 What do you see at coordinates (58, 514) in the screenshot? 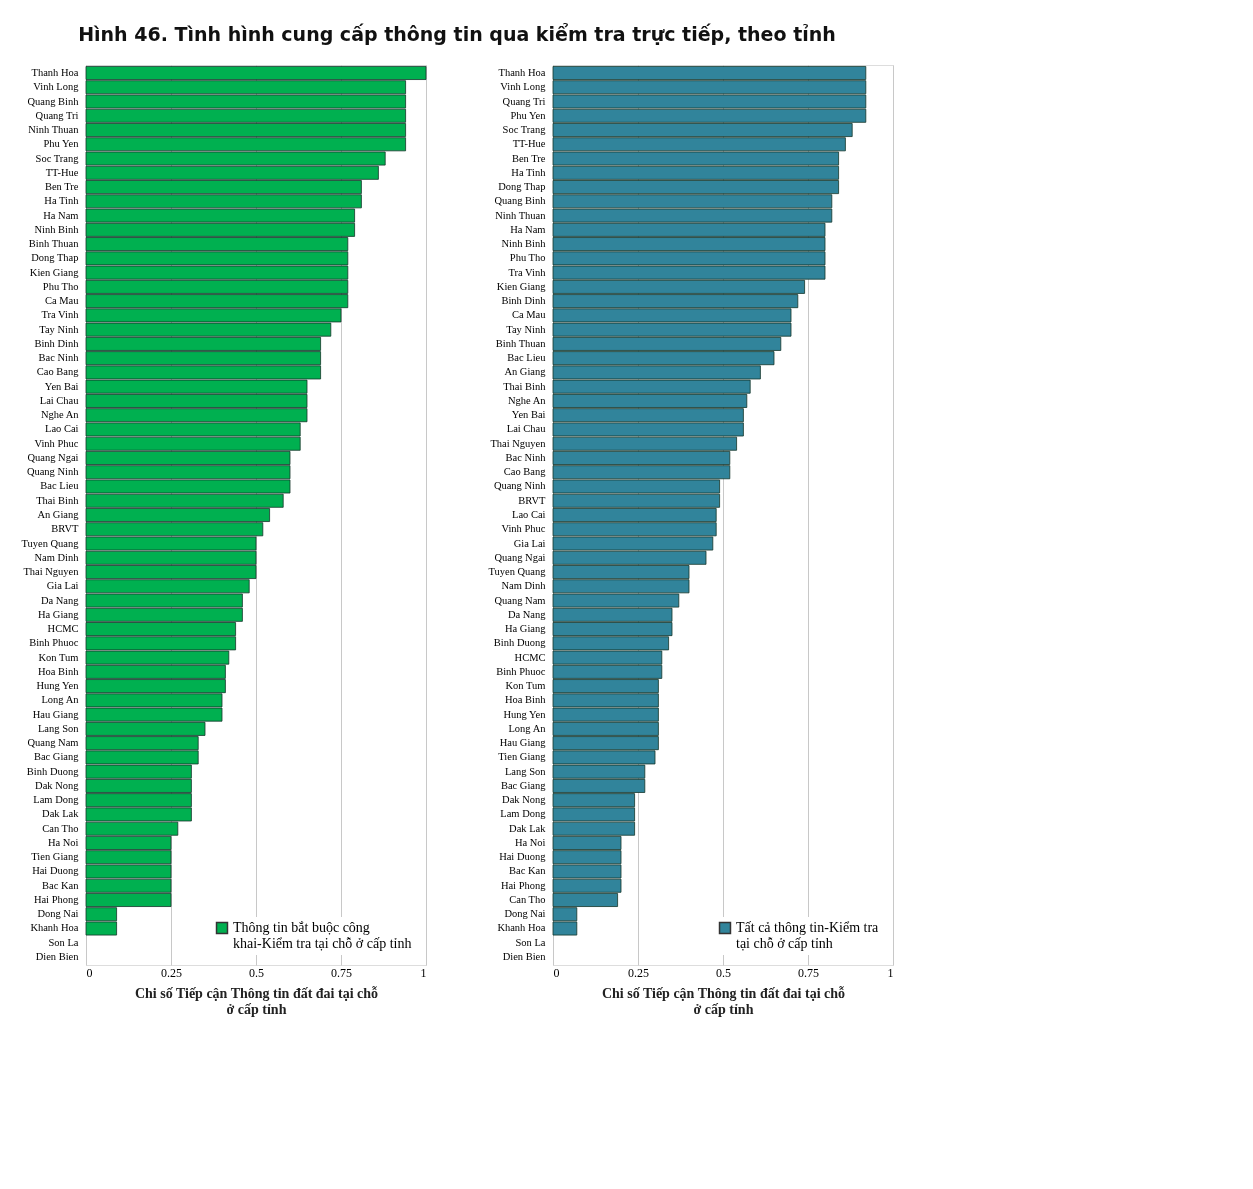
I see `y-tick-label: An Giang` at bounding box center [58, 514].